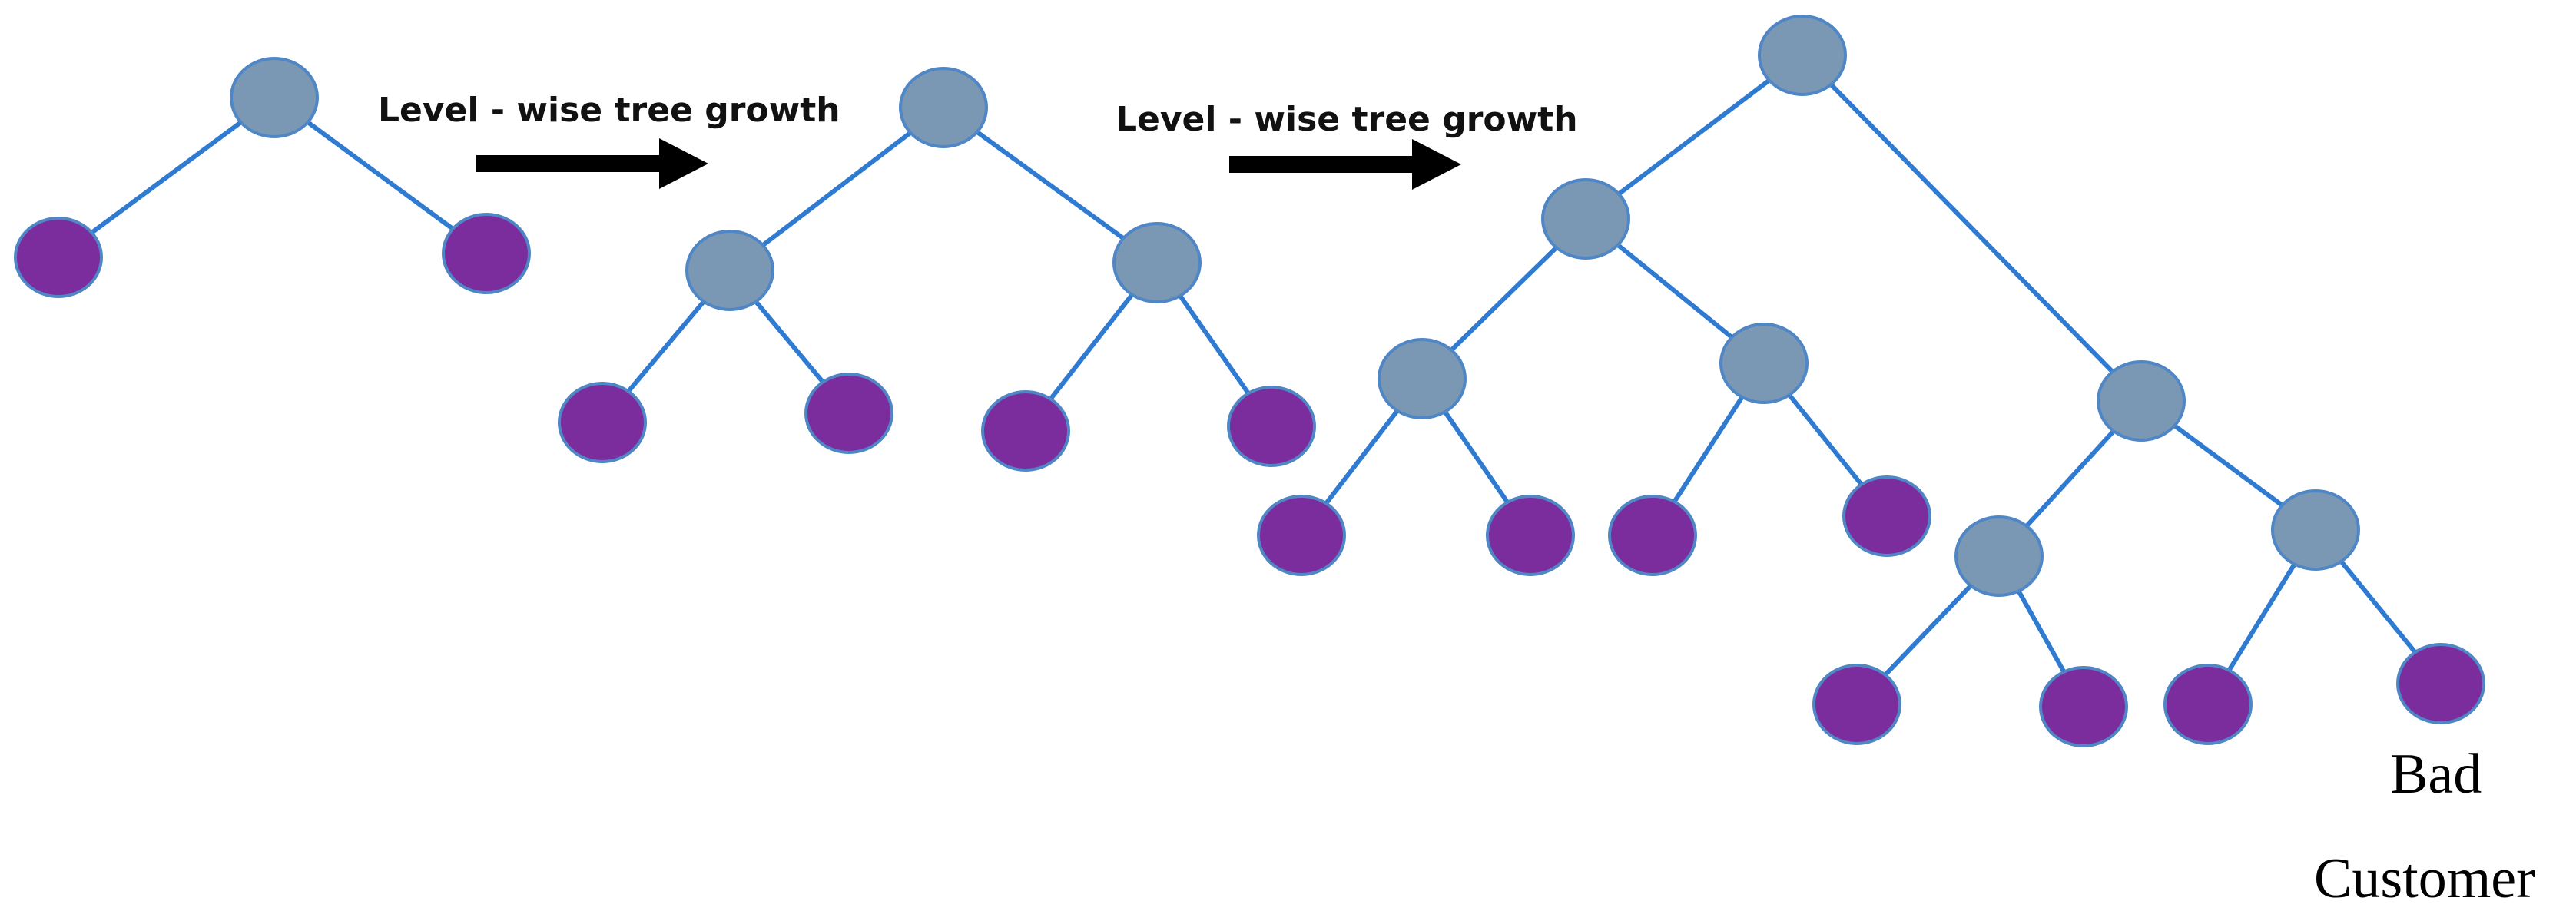  I want to click on tree-3-internal-node-b, so click(1585, 219).